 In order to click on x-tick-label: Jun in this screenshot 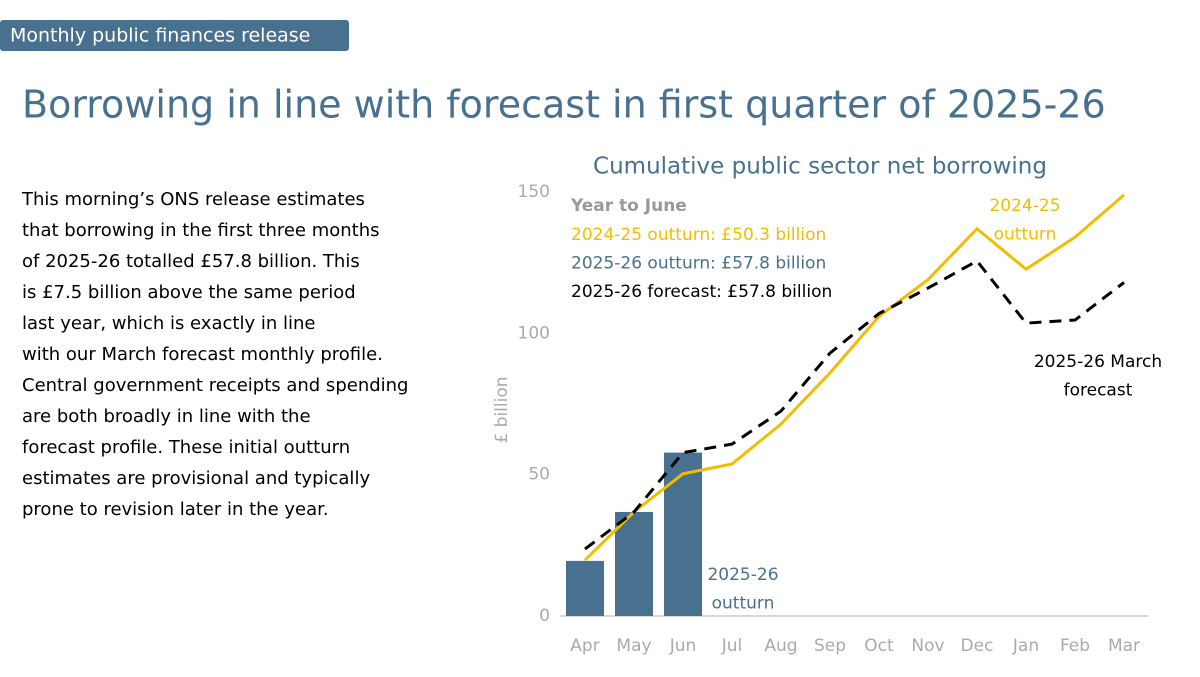, I will do `click(683, 646)`.